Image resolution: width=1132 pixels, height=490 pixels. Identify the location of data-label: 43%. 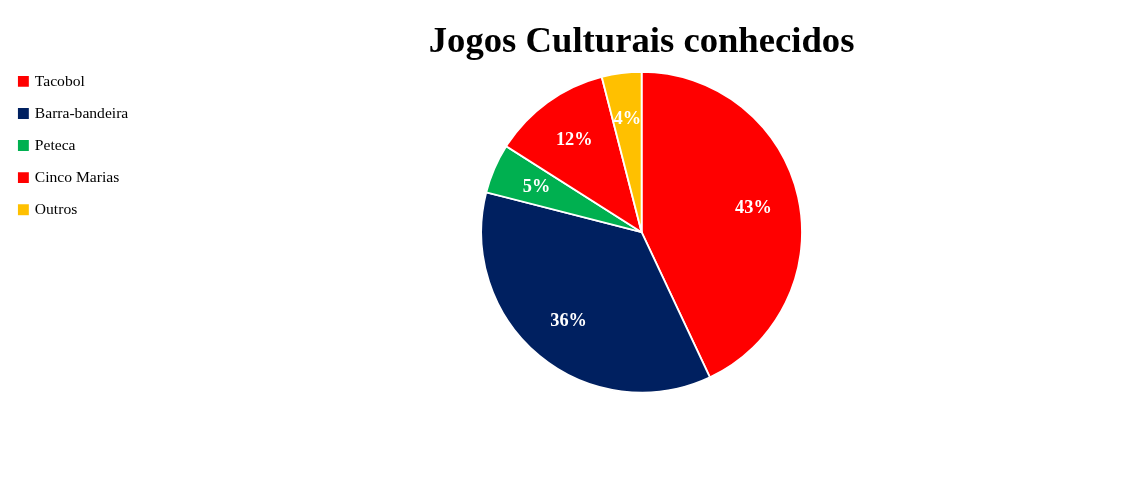
(753, 206).